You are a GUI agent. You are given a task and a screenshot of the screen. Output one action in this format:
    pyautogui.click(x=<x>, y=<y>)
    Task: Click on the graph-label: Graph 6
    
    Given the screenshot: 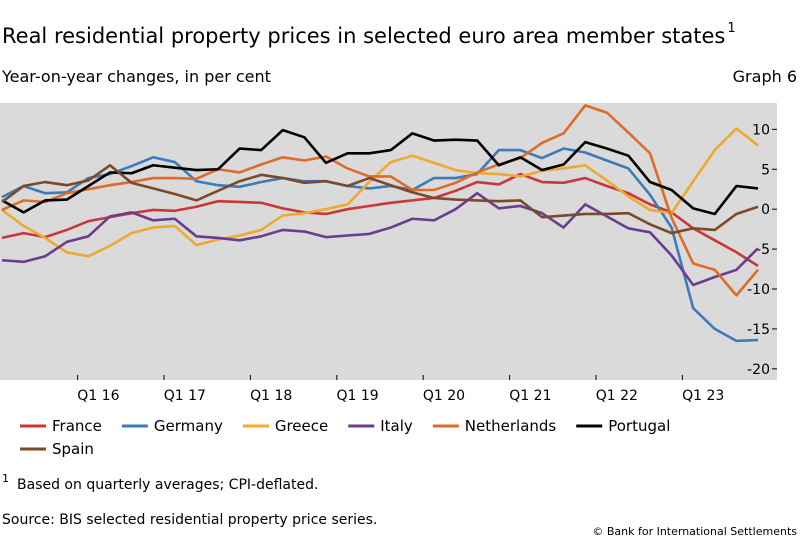 What is the action you would take?
    pyautogui.click(x=765, y=76)
    